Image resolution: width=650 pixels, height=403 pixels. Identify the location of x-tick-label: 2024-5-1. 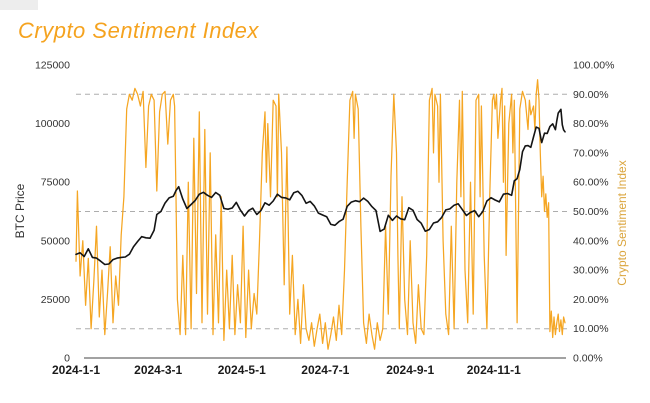
(242, 370).